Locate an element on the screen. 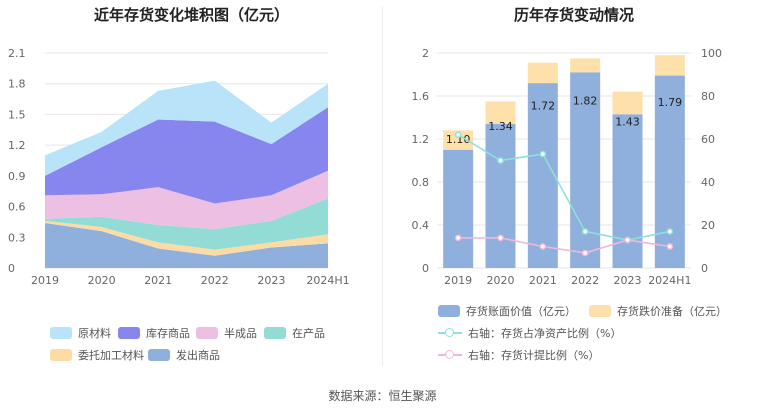 The height and width of the screenshot is (413, 765). legend-item: 存货账面价值（亿元） is located at coordinates (507, 311).